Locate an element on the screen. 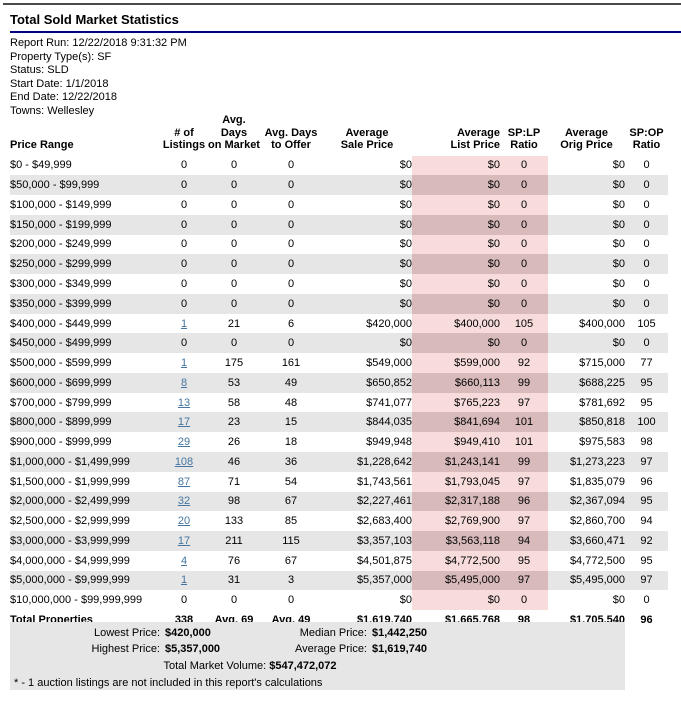 This screenshot has width=681, height=706. price-range-cell: $400,000 - $449,999 is located at coordinates (61, 323).